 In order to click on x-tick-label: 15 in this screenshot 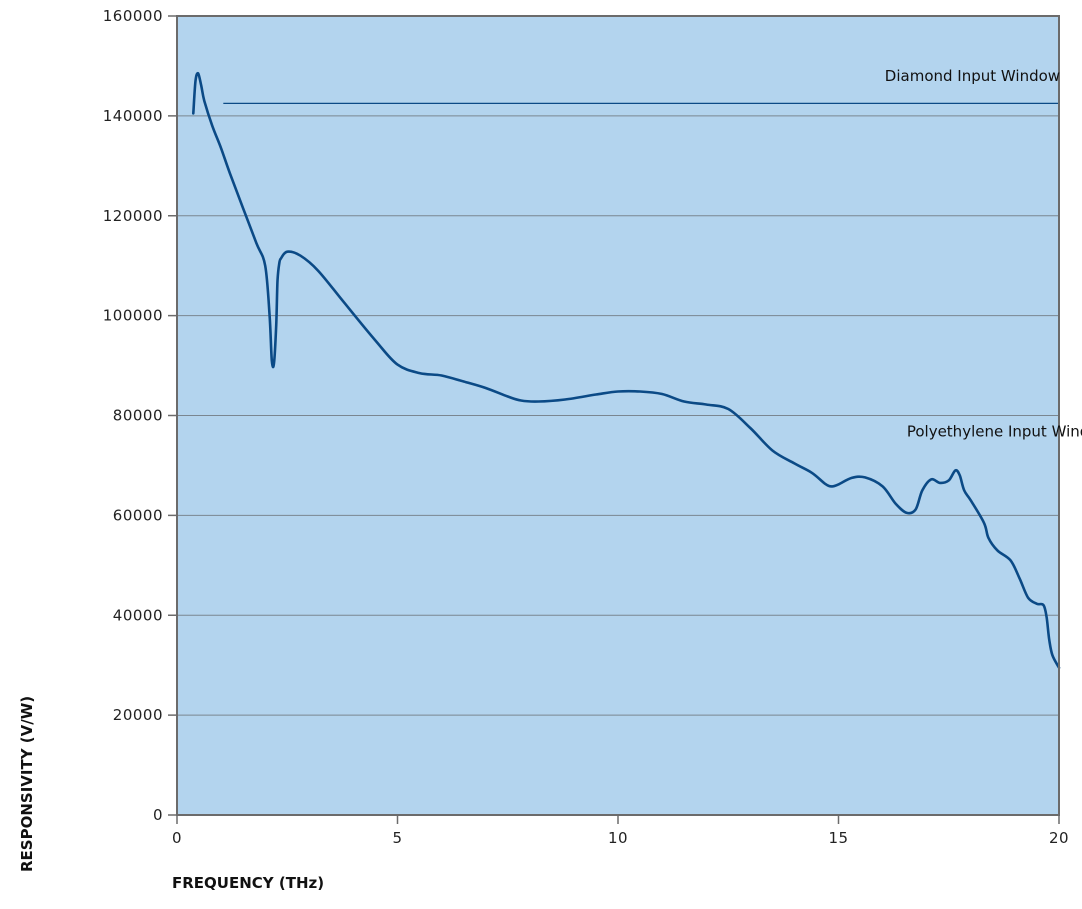, I will do `click(838, 838)`.